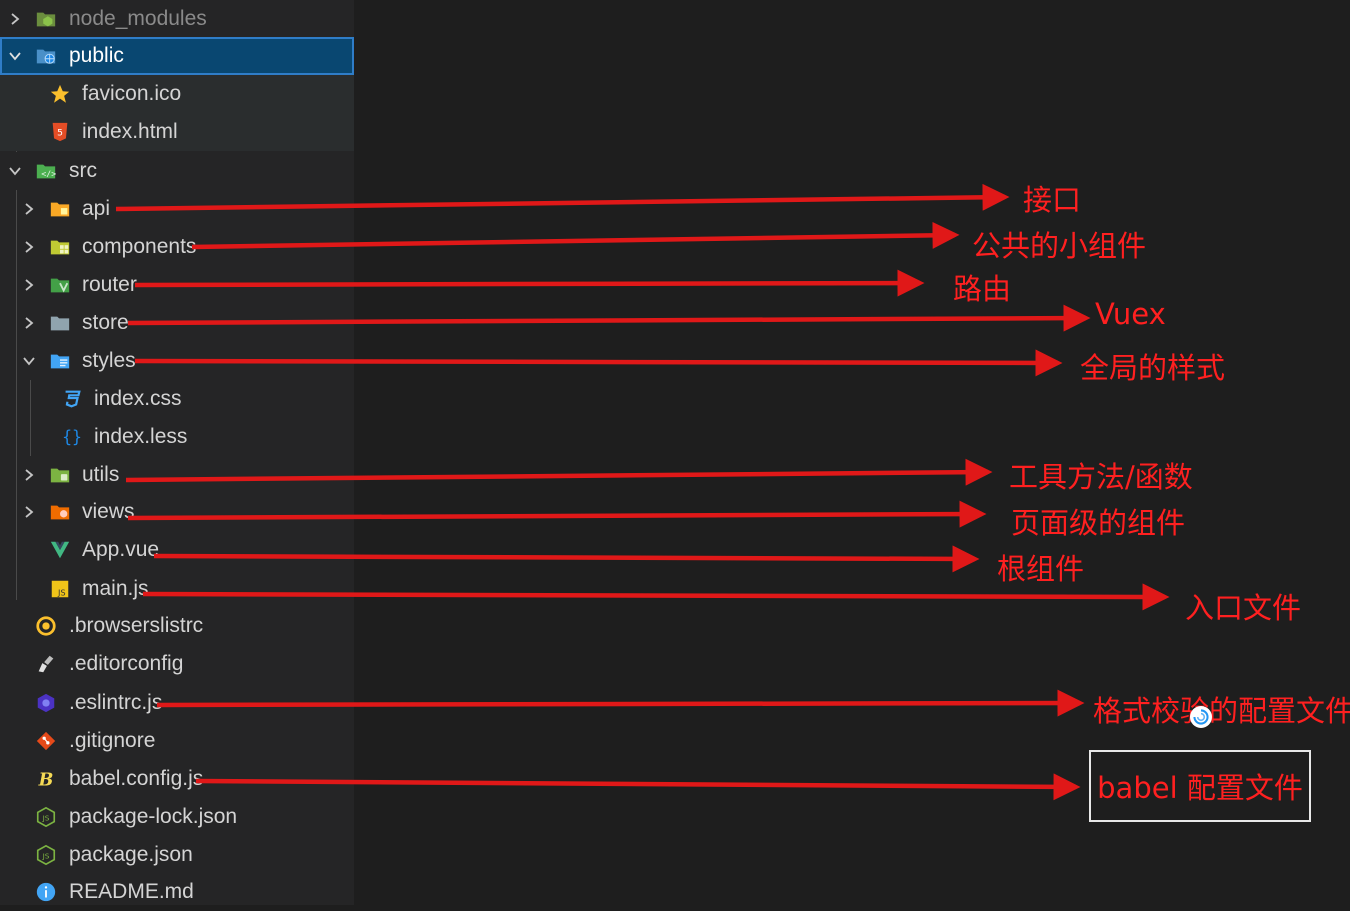 This screenshot has width=1350, height=911. What do you see at coordinates (177, 550) in the screenshot?
I see `tree-item-app-vue: App.vue` at bounding box center [177, 550].